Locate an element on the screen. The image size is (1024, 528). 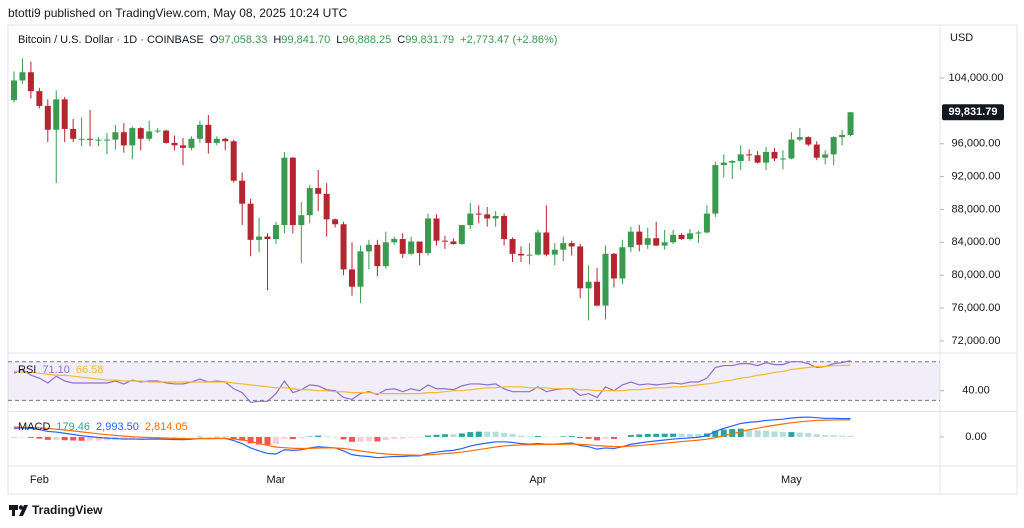
ohlc-key: L is located at coordinates (339, 40).